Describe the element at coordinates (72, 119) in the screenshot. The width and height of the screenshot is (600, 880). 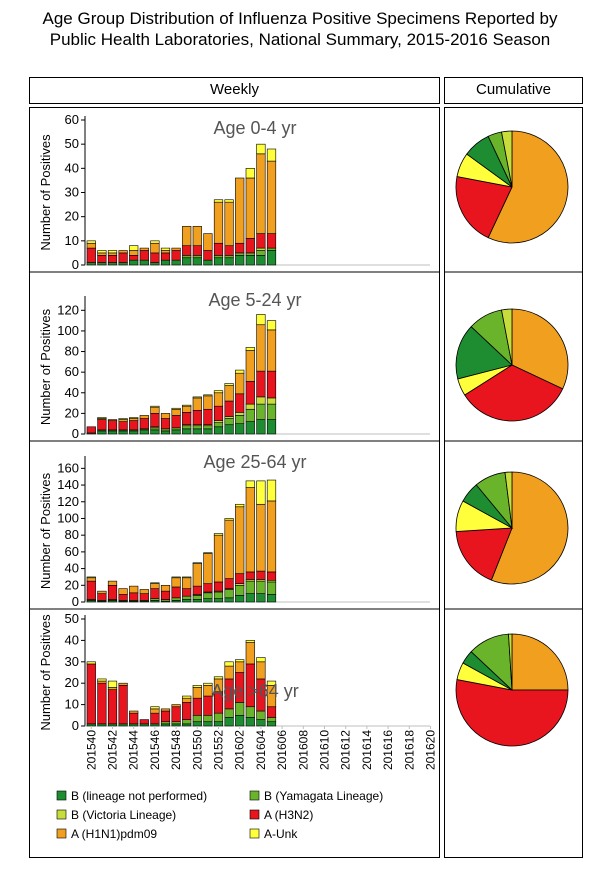
I see `y-tick-label: 60` at that location.